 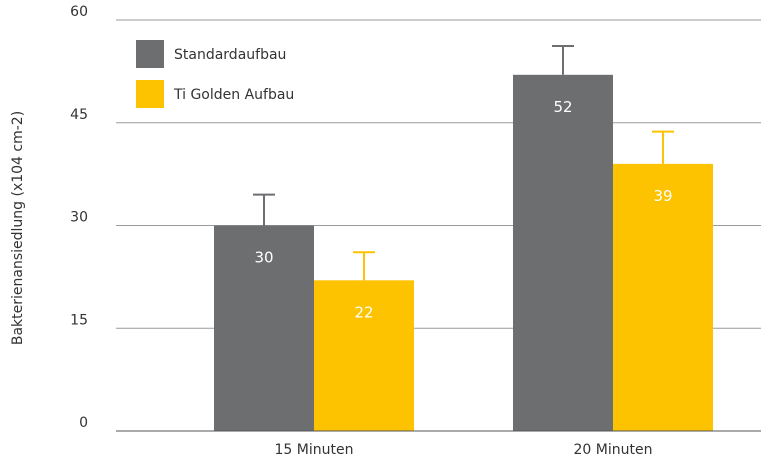 What do you see at coordinates (18, 228) in the screenshot?
I see `y-axis-label: Bakterienansiedlung (x104 cm-2)` at bounding box center [18, 228].